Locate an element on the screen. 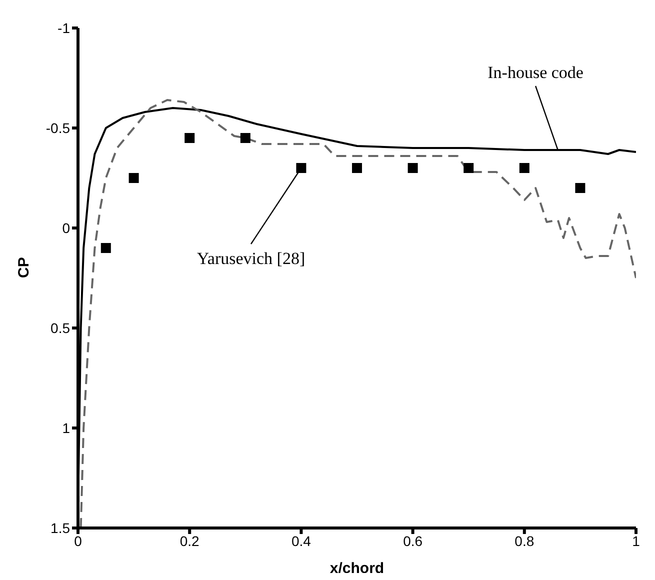  x-tick-label: 0 is located at coordinates (78, 540).